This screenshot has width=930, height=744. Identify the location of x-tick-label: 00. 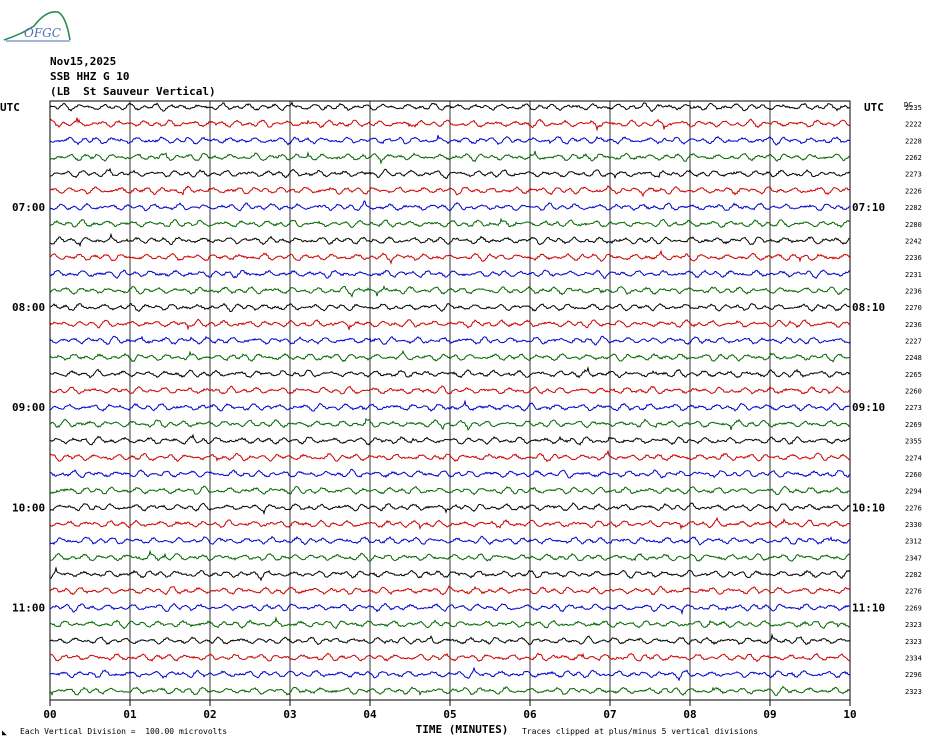
(49, 714).